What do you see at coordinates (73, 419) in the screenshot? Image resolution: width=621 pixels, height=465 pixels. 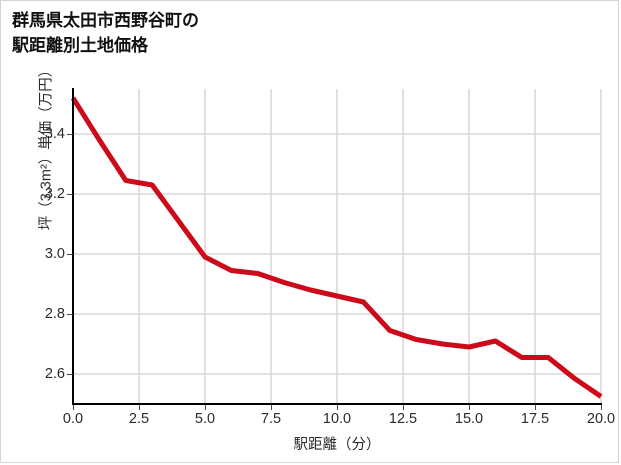 I see `x-tick-label: 0.0` at bounding box center [73, 419].